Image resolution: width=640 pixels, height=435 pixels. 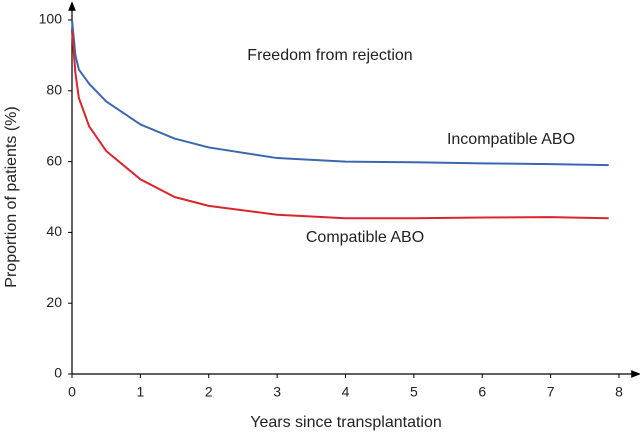 I want to click on y-tick-label: 60, so click(x=54, y=160).